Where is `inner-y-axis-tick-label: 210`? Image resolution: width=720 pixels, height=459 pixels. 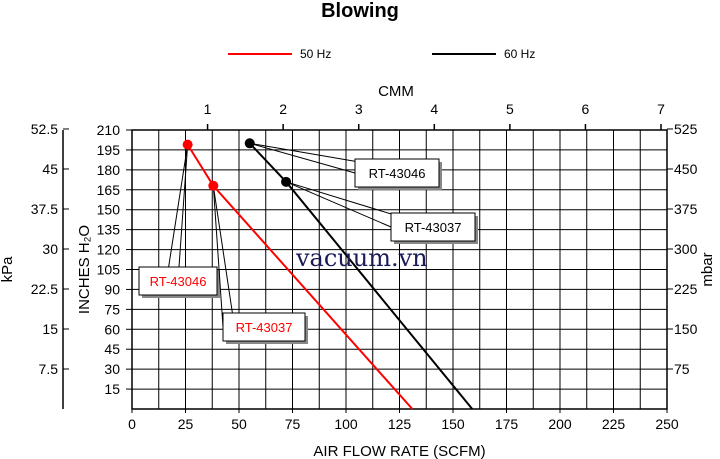
inner-y-axis-tick-label: 210 is located at coordinates (109, 130).